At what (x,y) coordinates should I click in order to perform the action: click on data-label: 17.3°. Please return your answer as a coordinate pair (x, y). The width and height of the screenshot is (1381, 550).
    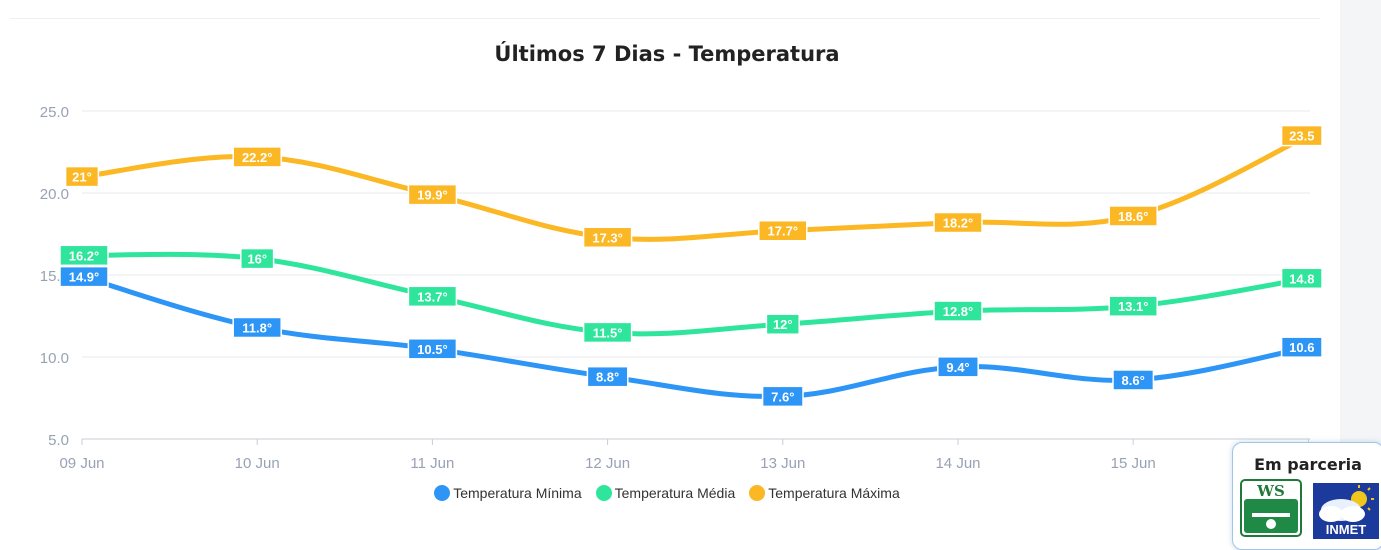
    Looking at the image, I should click on (607, 237).